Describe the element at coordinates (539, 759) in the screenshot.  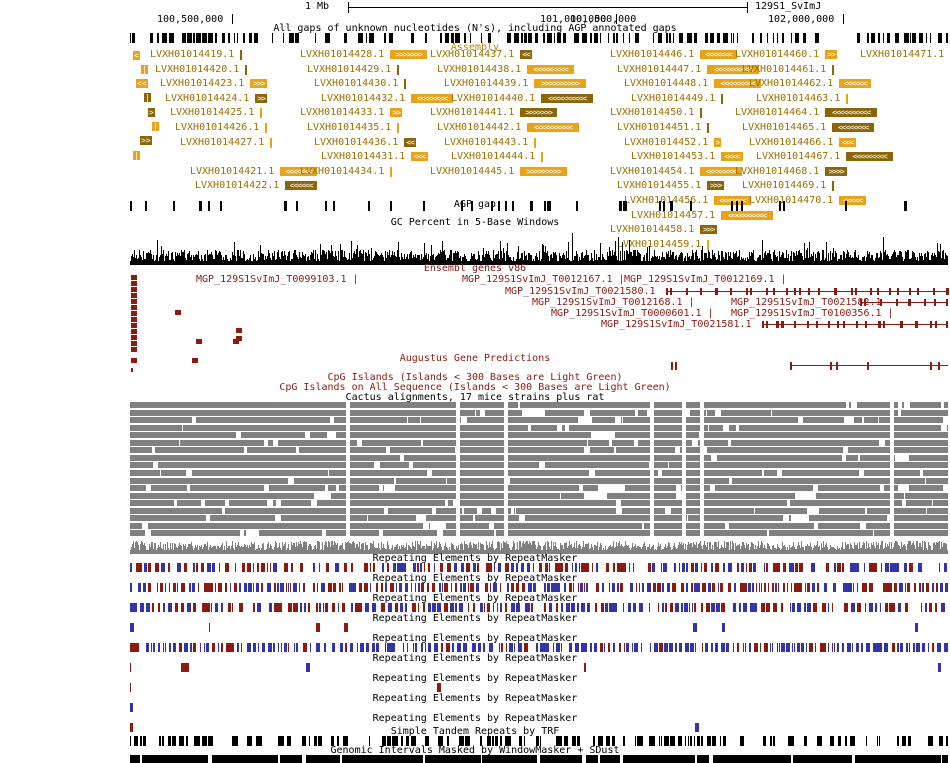
I see `windowmasker-track` at that location.